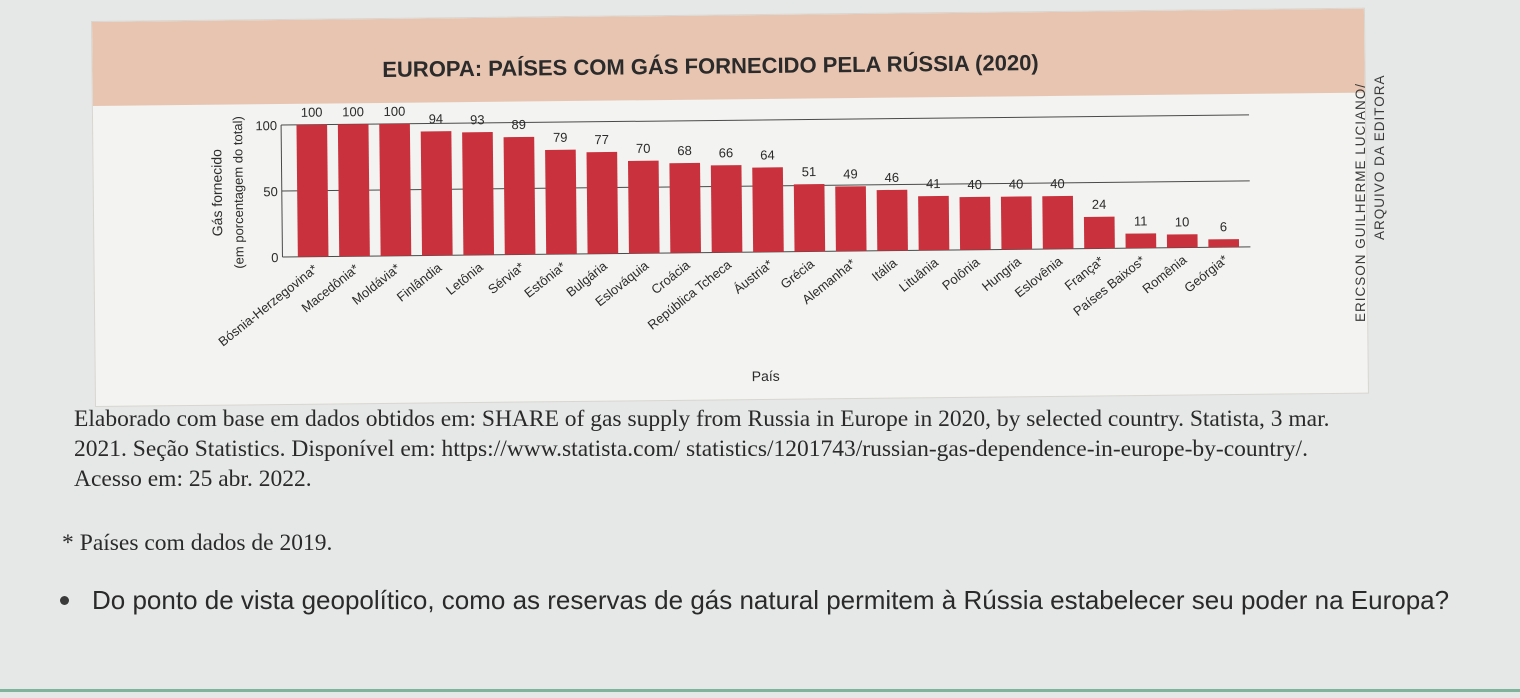 Image resolution: width=1520 pixels, height=698 pixels. Describe the element at coordinates (1164, 274) in the screenshot. I see `x-tick-label: Romênia` at that location.